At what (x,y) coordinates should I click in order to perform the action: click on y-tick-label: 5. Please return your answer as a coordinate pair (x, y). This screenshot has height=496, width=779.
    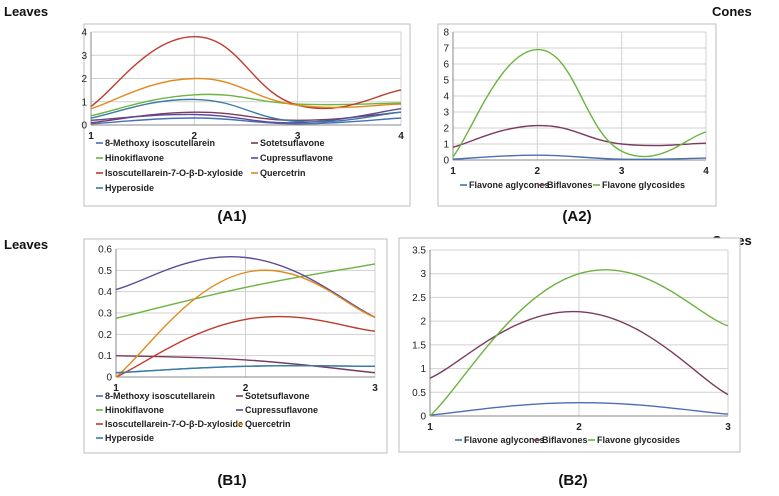
    Looking at the image, I should click on (446, 81).